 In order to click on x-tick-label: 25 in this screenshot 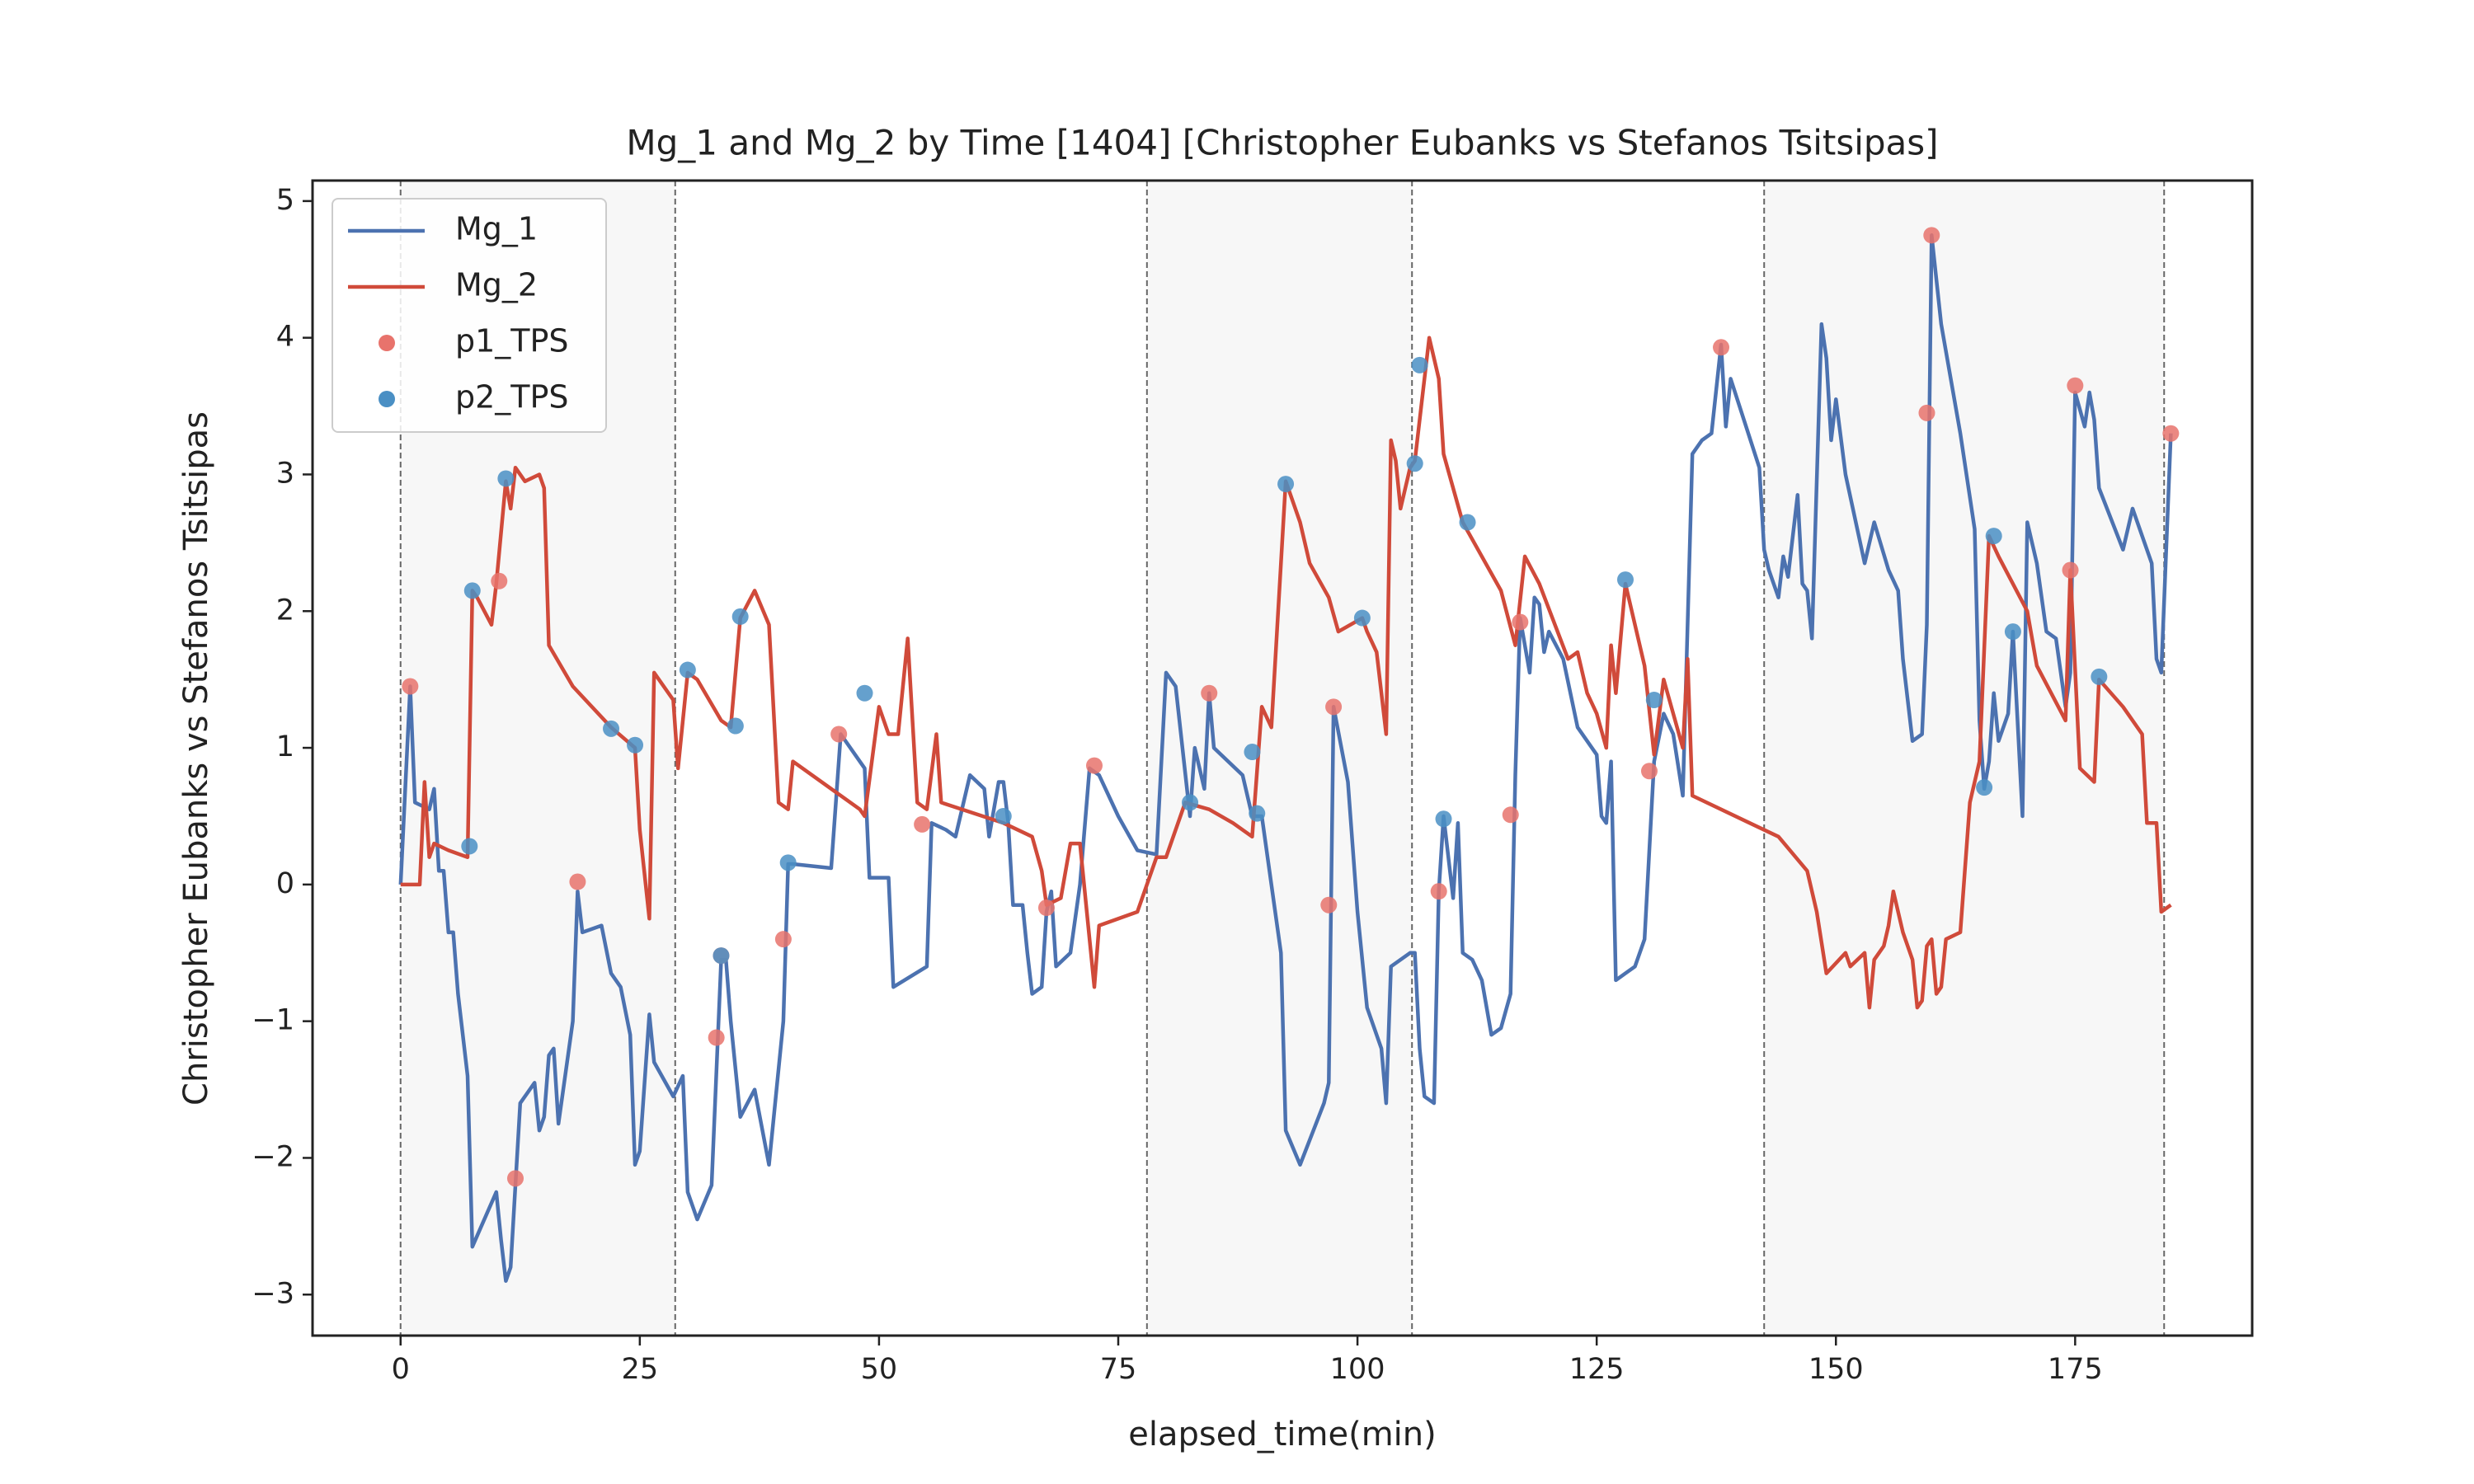, I will do `click(640, 1369)`.